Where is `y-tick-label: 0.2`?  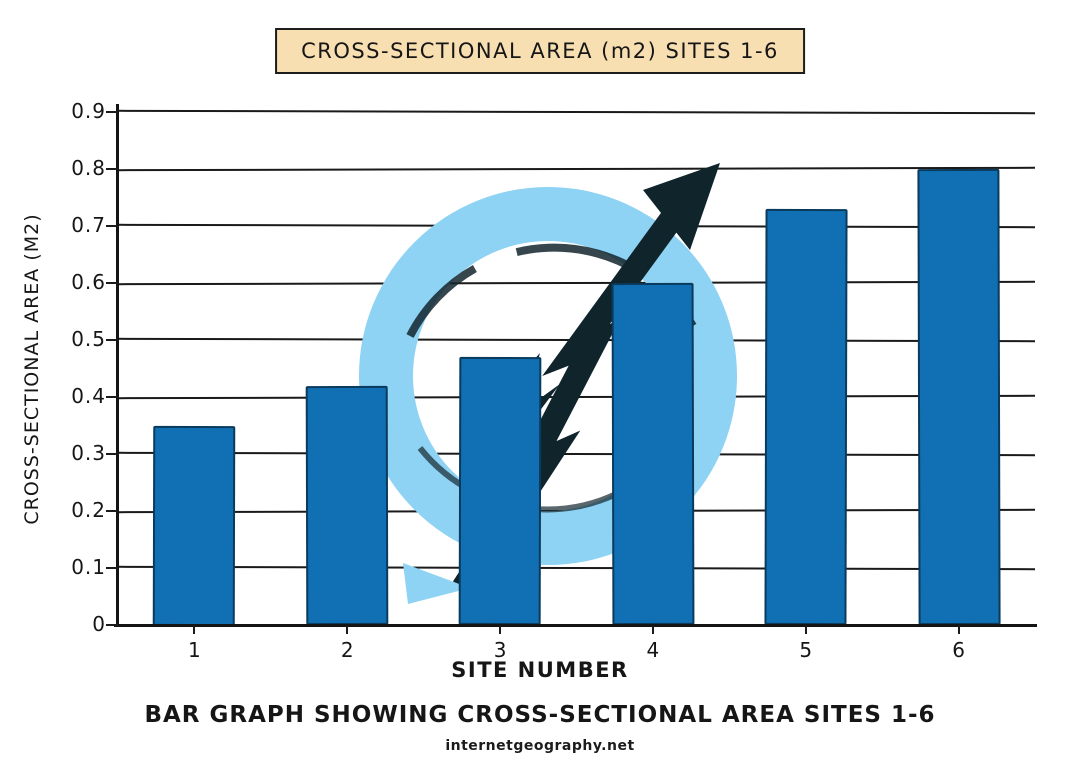
y-tick-label: 0.2 is located at coordinates (88, 510).